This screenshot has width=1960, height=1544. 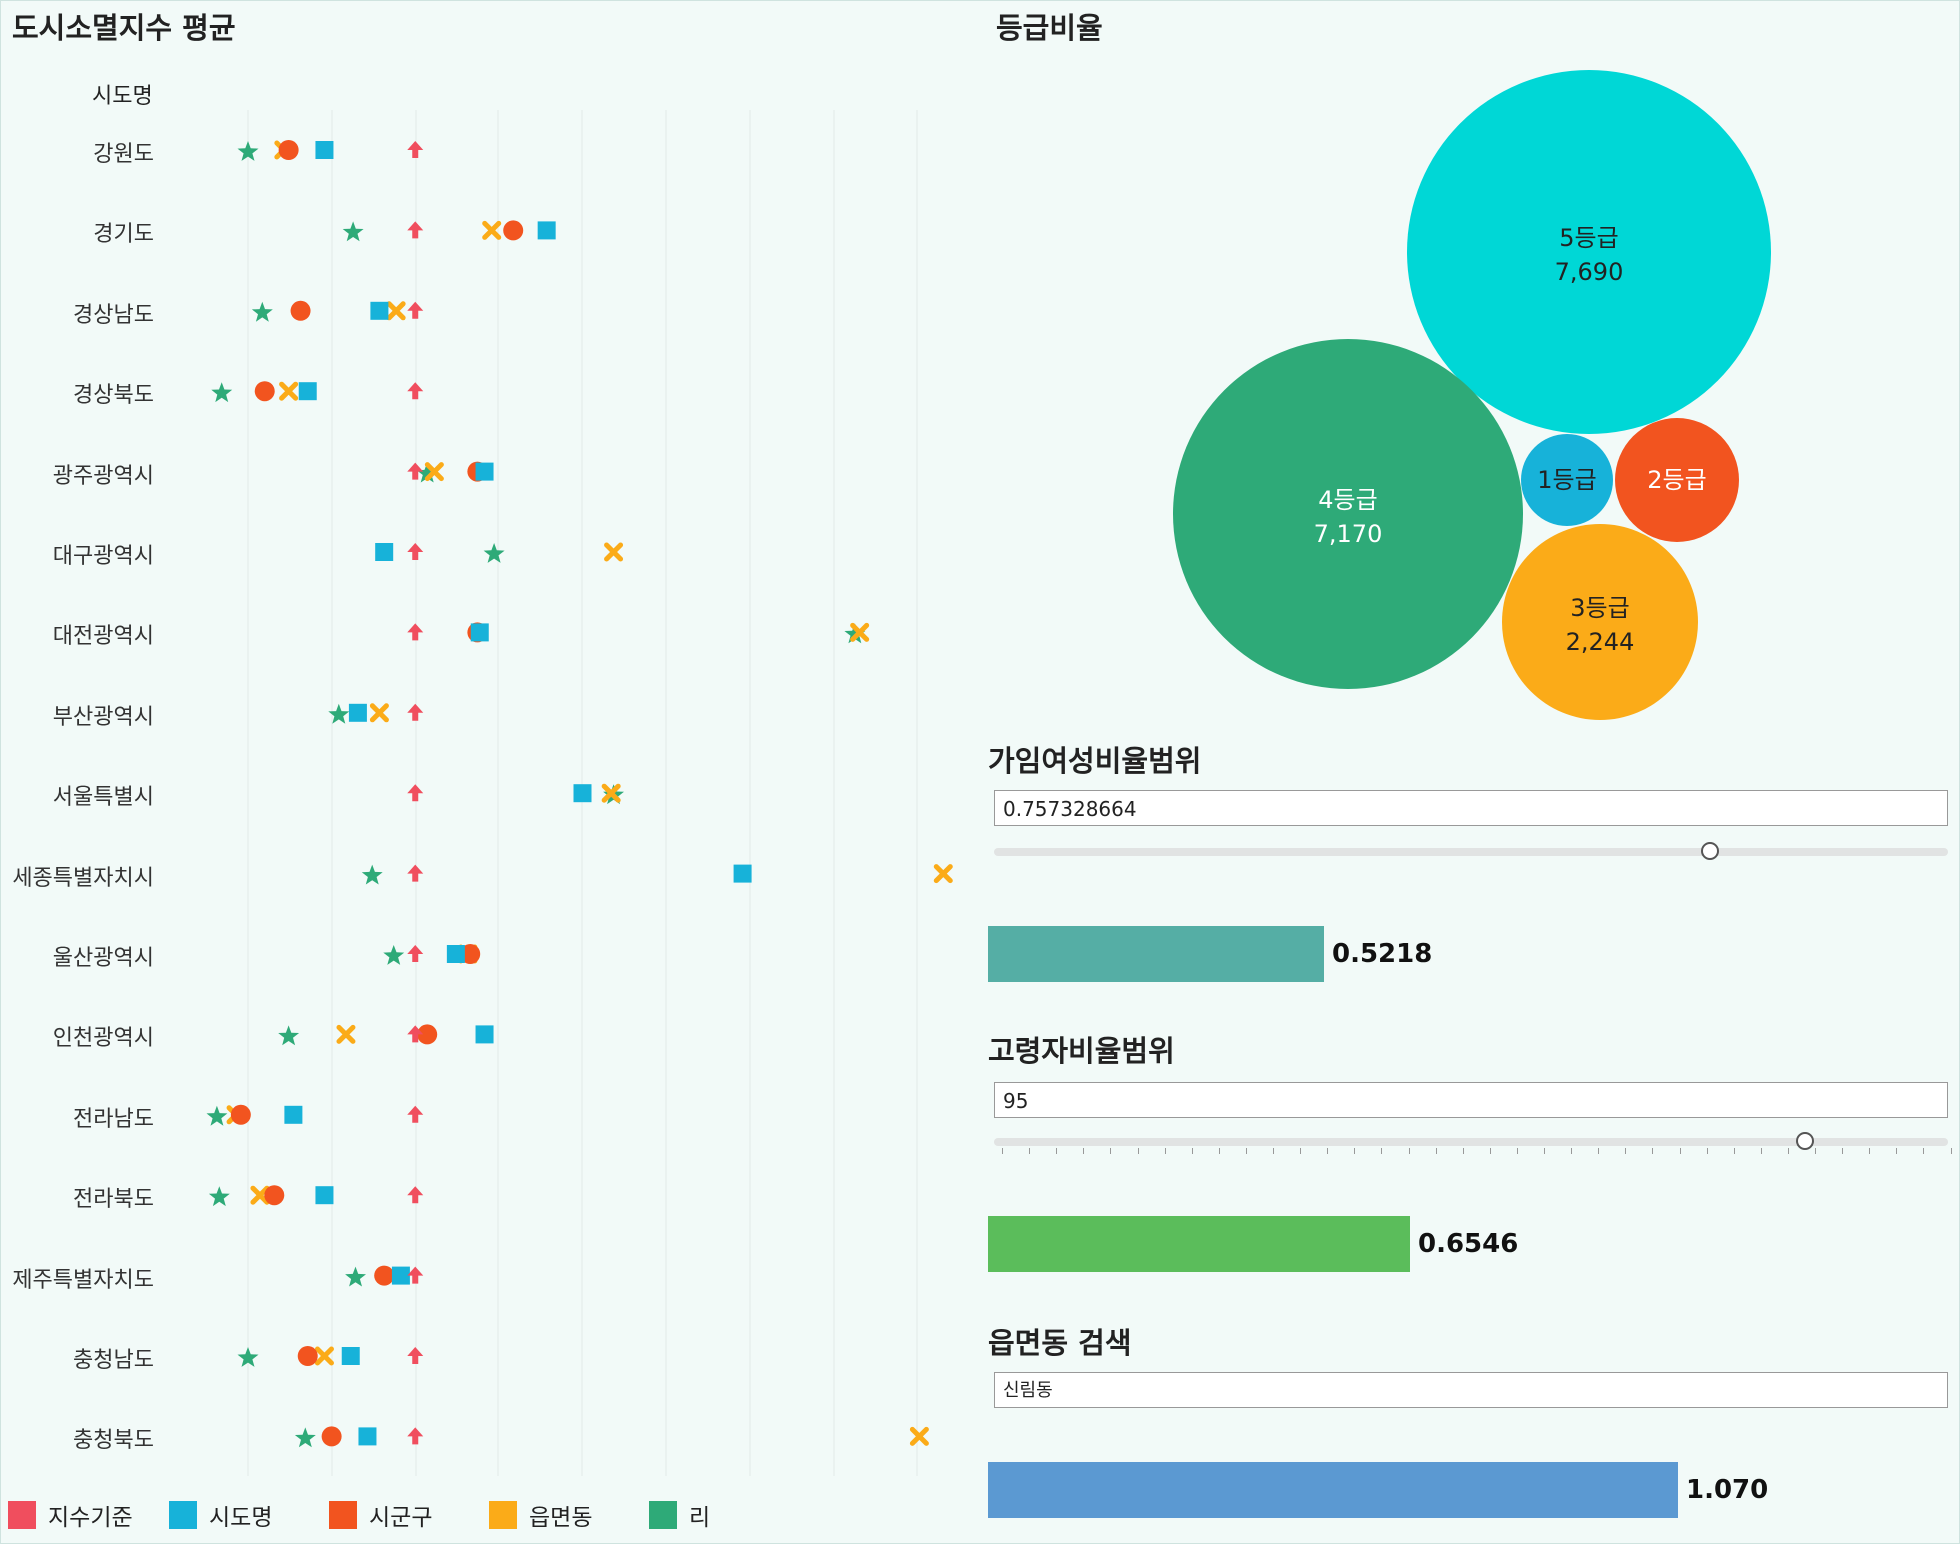 I want to click on row-label: 충청북도, so click(x=113, y=1441).